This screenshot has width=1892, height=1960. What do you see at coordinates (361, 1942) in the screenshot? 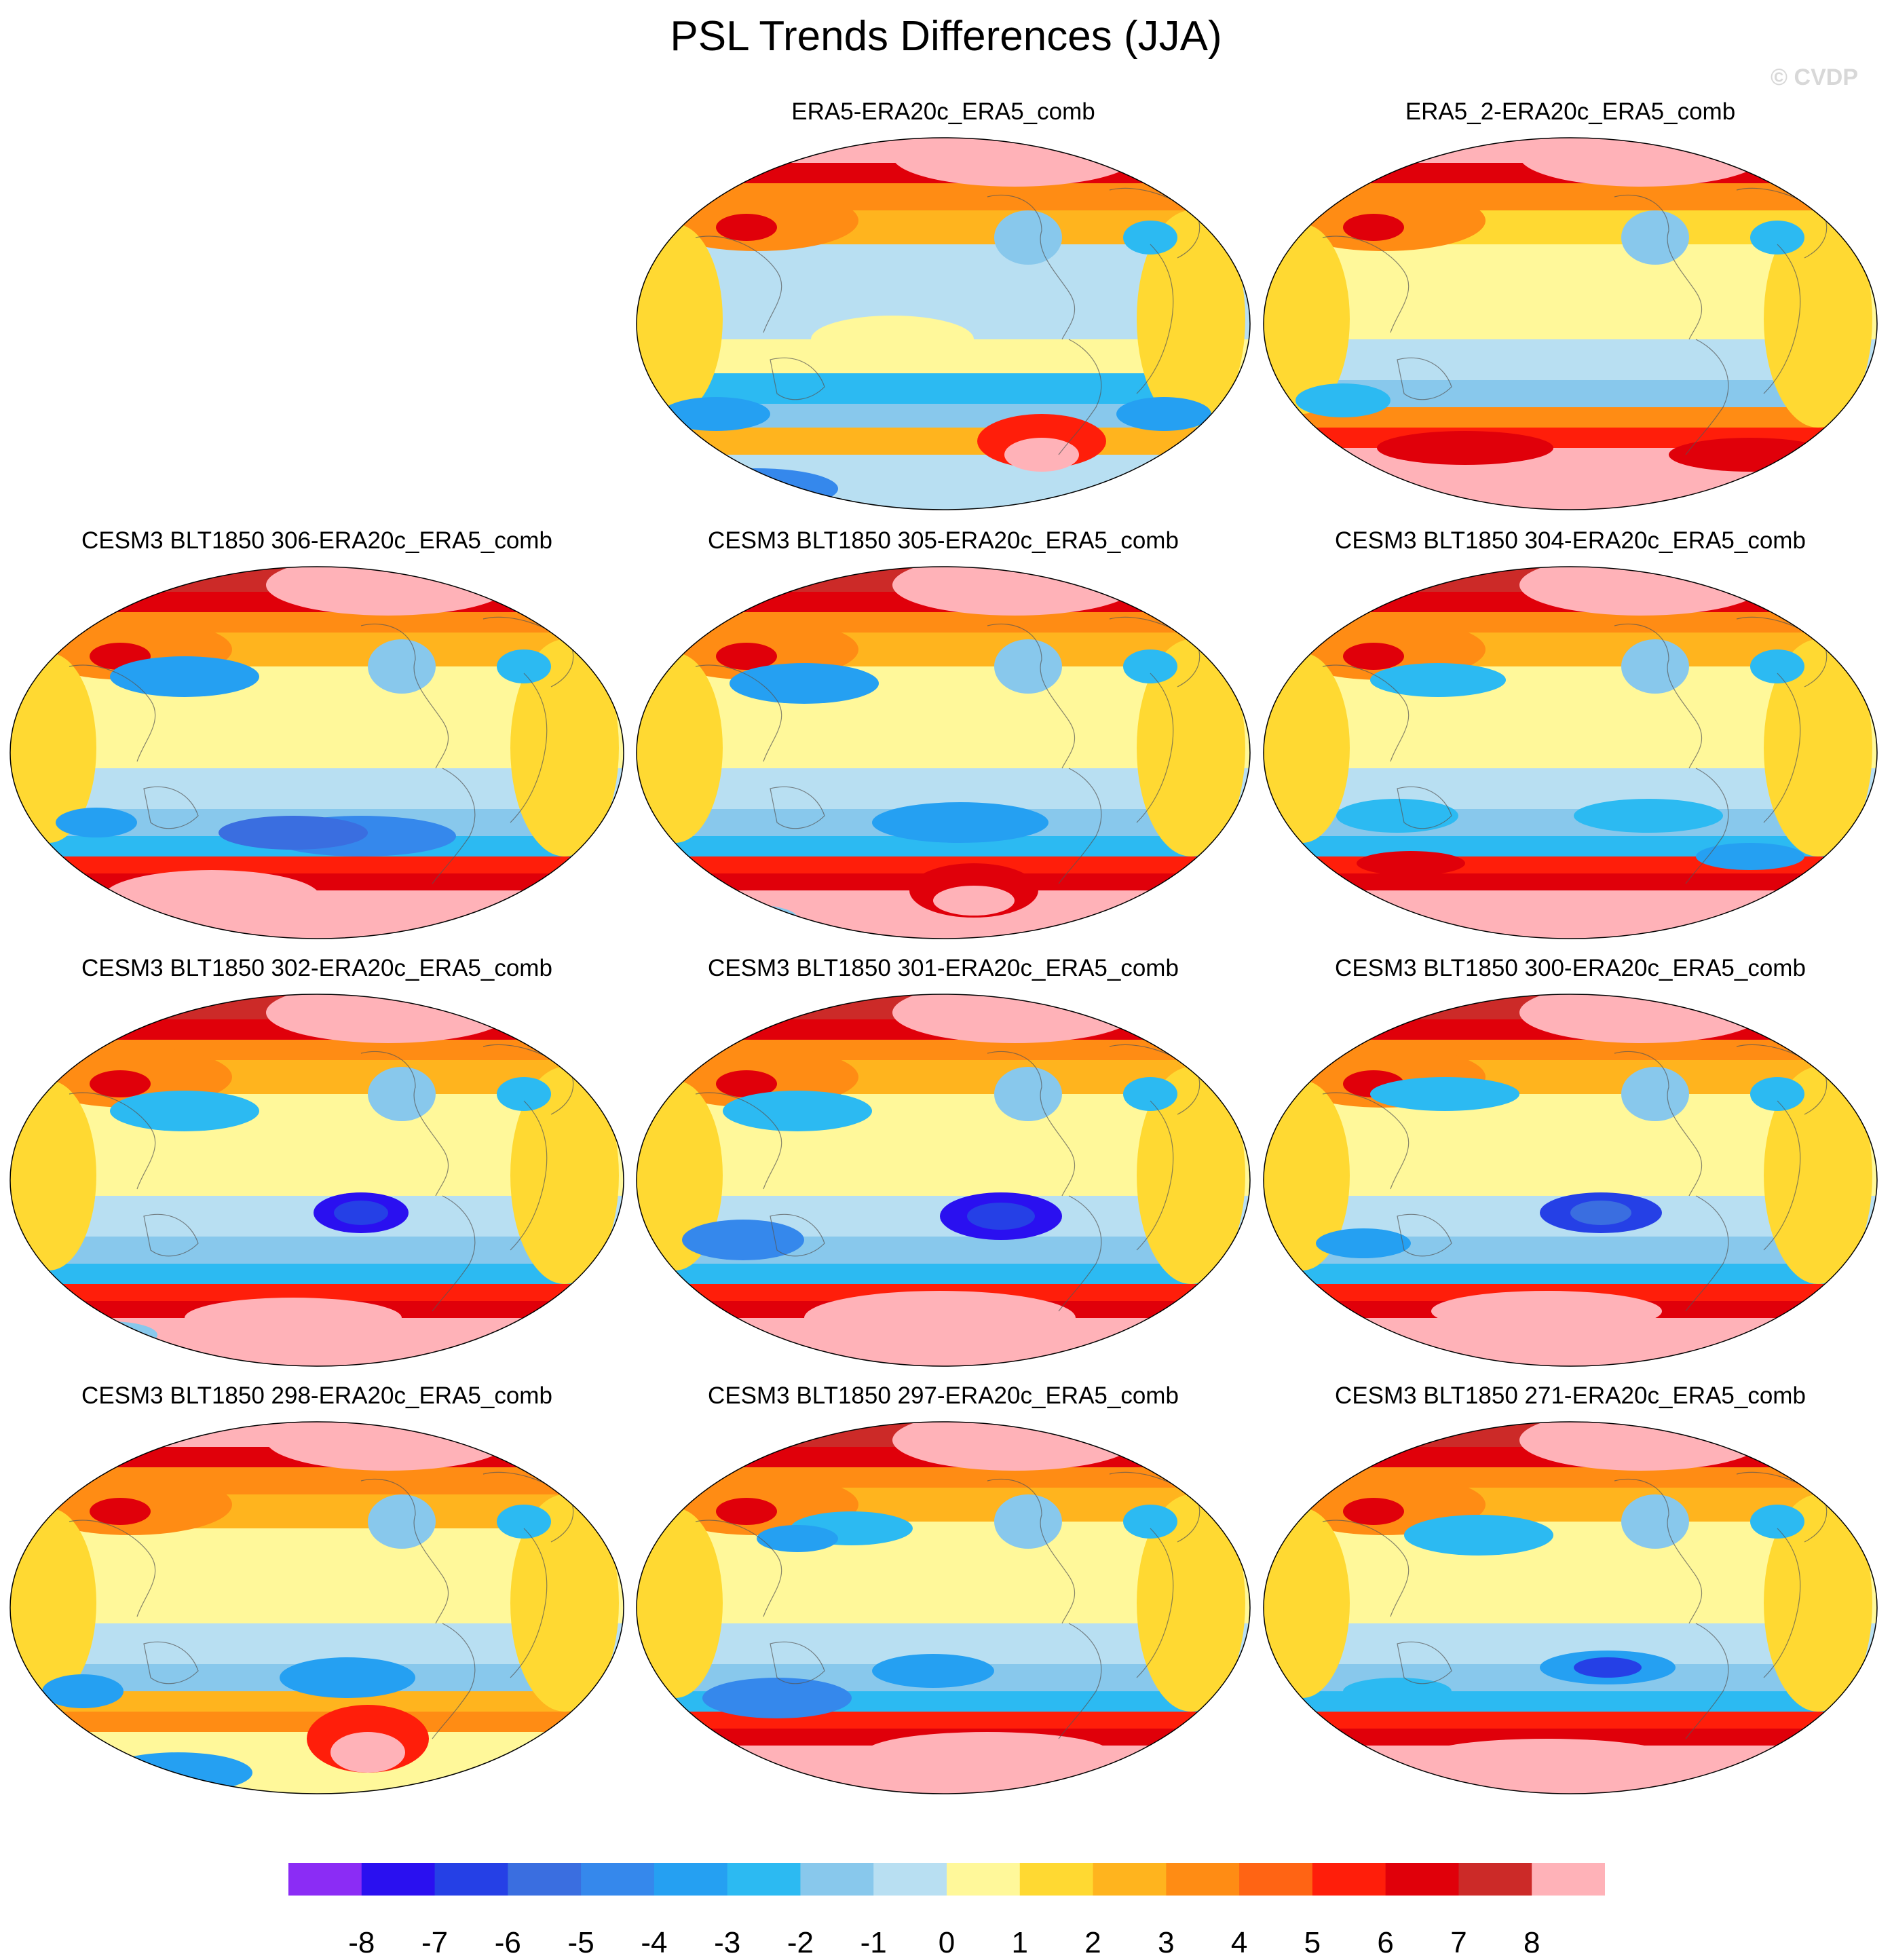
I see `colorbar-tick-label: -8` at bounding box center [361, 1942].